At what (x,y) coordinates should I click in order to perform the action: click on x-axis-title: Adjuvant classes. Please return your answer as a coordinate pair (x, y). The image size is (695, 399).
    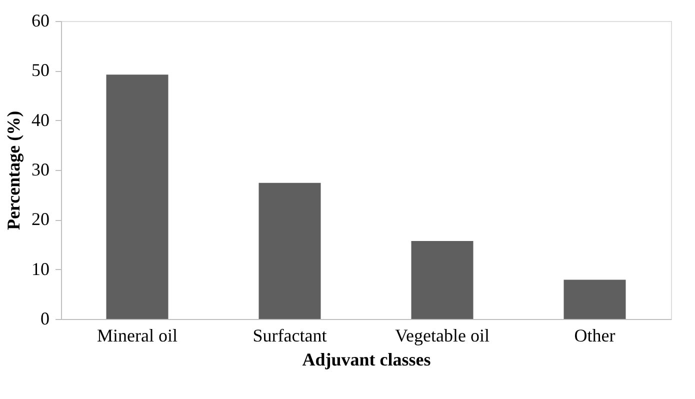
    Looking at the image, I should click on (366, 360).